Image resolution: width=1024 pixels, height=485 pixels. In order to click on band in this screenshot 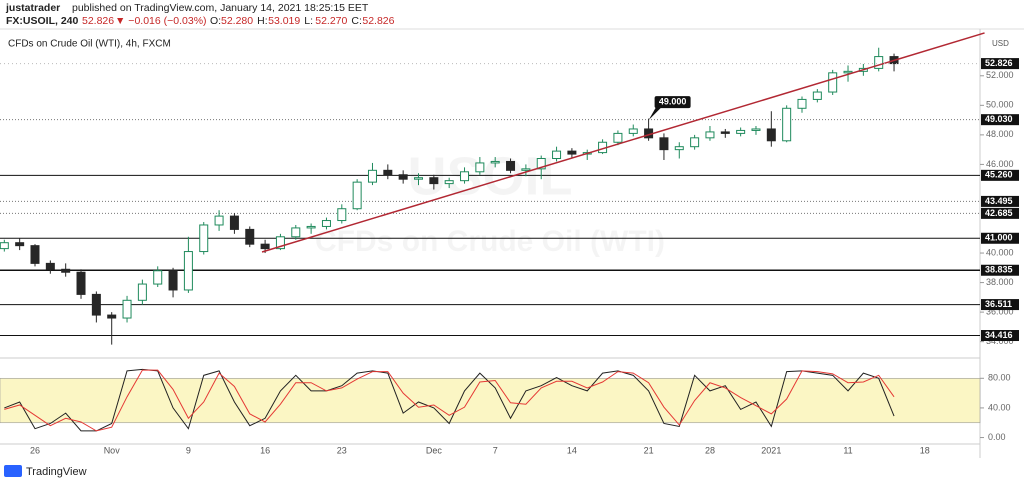, I will do `click(490, 400)`.